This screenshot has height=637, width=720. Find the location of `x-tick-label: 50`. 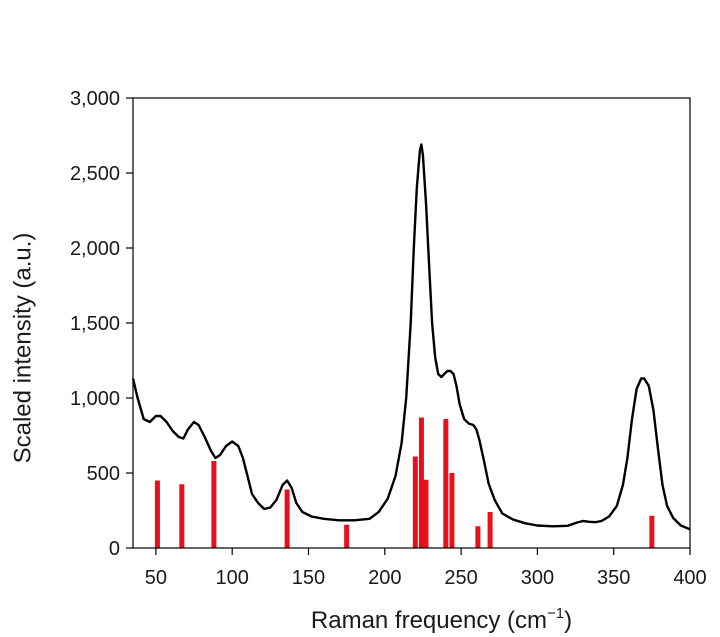

x-tick-label: 50 is located at coordinates (156, 578).